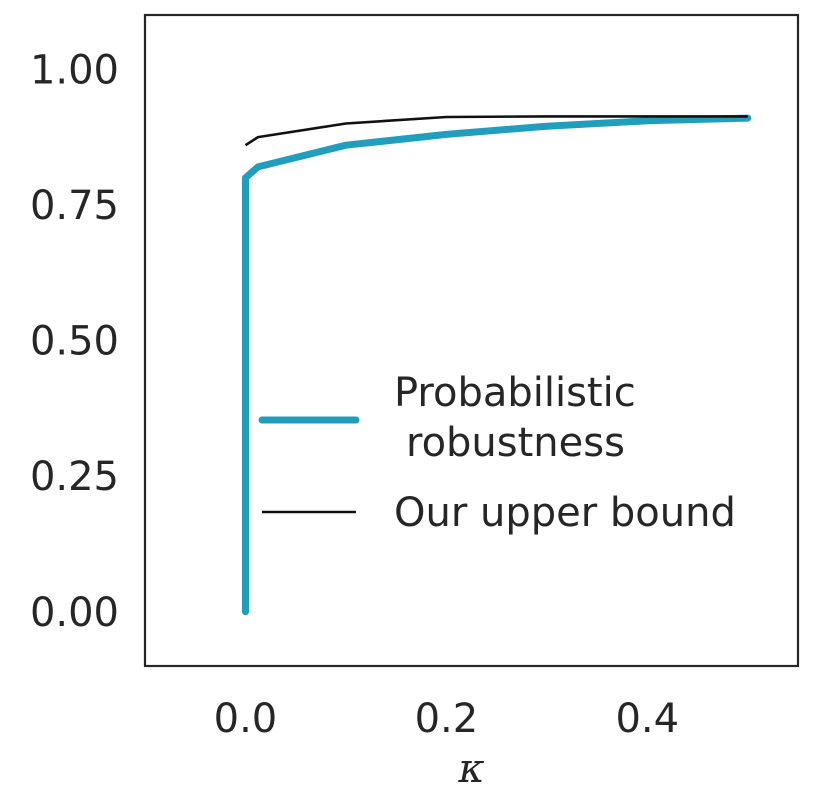 The width and height of the screenshot is (831, 807). What do you see at coordinates (470, 769) in the screenshot?
I see `x-axis-label: κ` at bounding box center [470, 769].